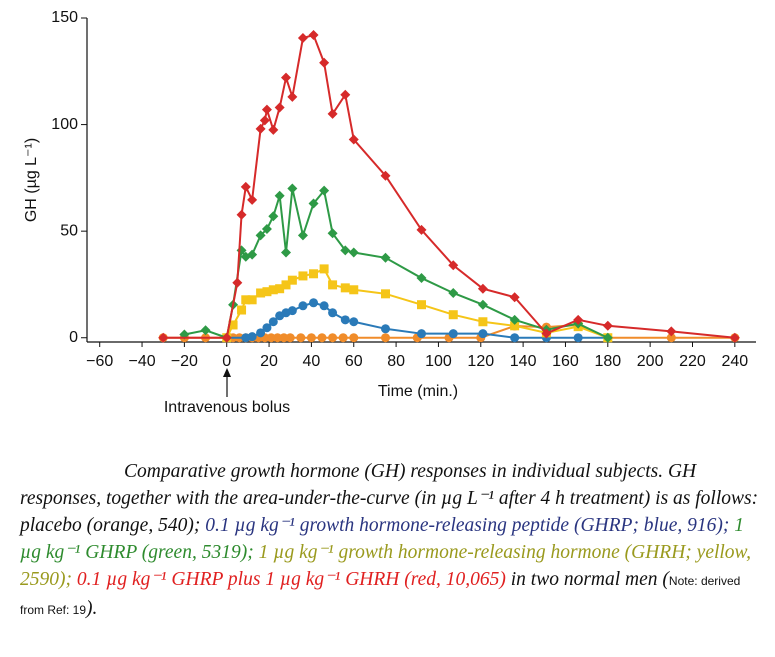  Describe the element at coordinates (269, 361) in the screenshot. I see `x-tick-label: 20` at that location.